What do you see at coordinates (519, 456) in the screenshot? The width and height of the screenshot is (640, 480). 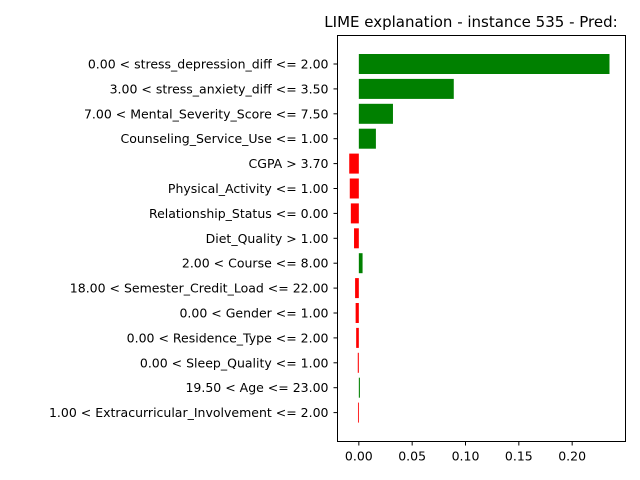 I see `x-tick-label-3: 0.15` at bounding box center [519, 456].